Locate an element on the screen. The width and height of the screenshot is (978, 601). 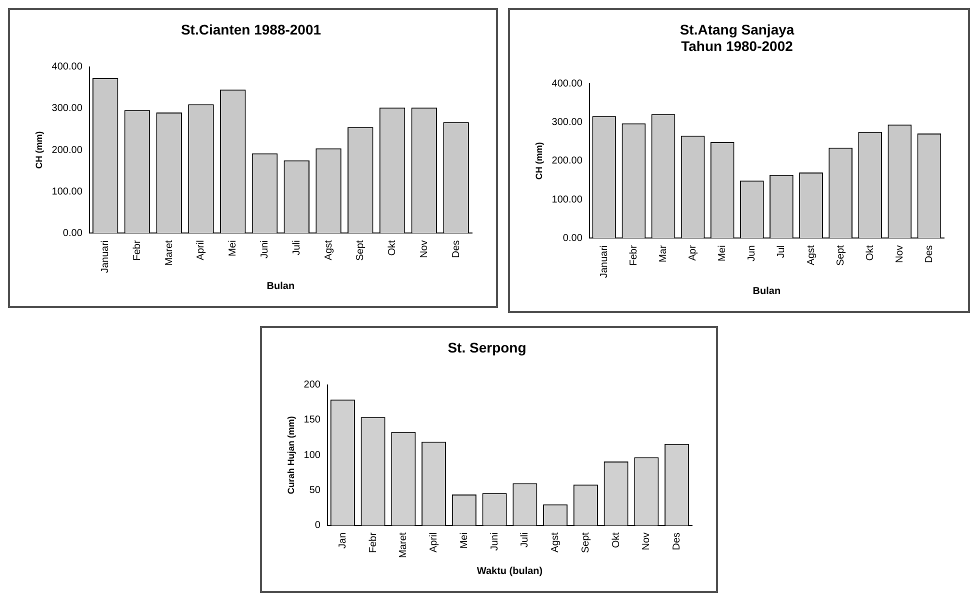
y-tick-label: 150 is located at coordinates (312, 420).